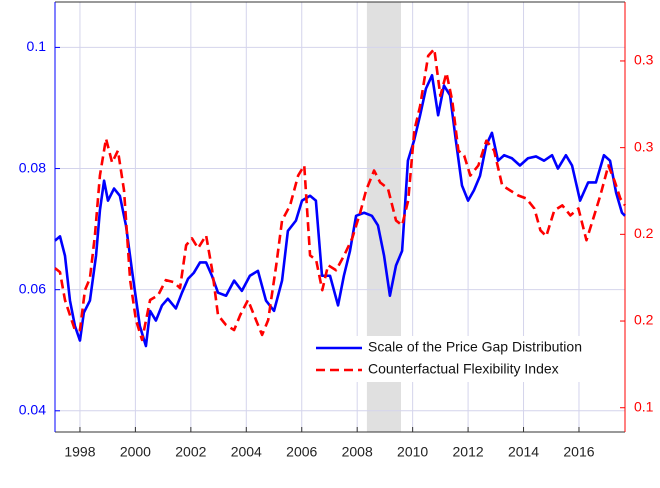 This screenshot has width=660, height=488. Describe the element at coordinates (37, 46) in the screenshot. I see `y-tick-label: 0.1` at that location.